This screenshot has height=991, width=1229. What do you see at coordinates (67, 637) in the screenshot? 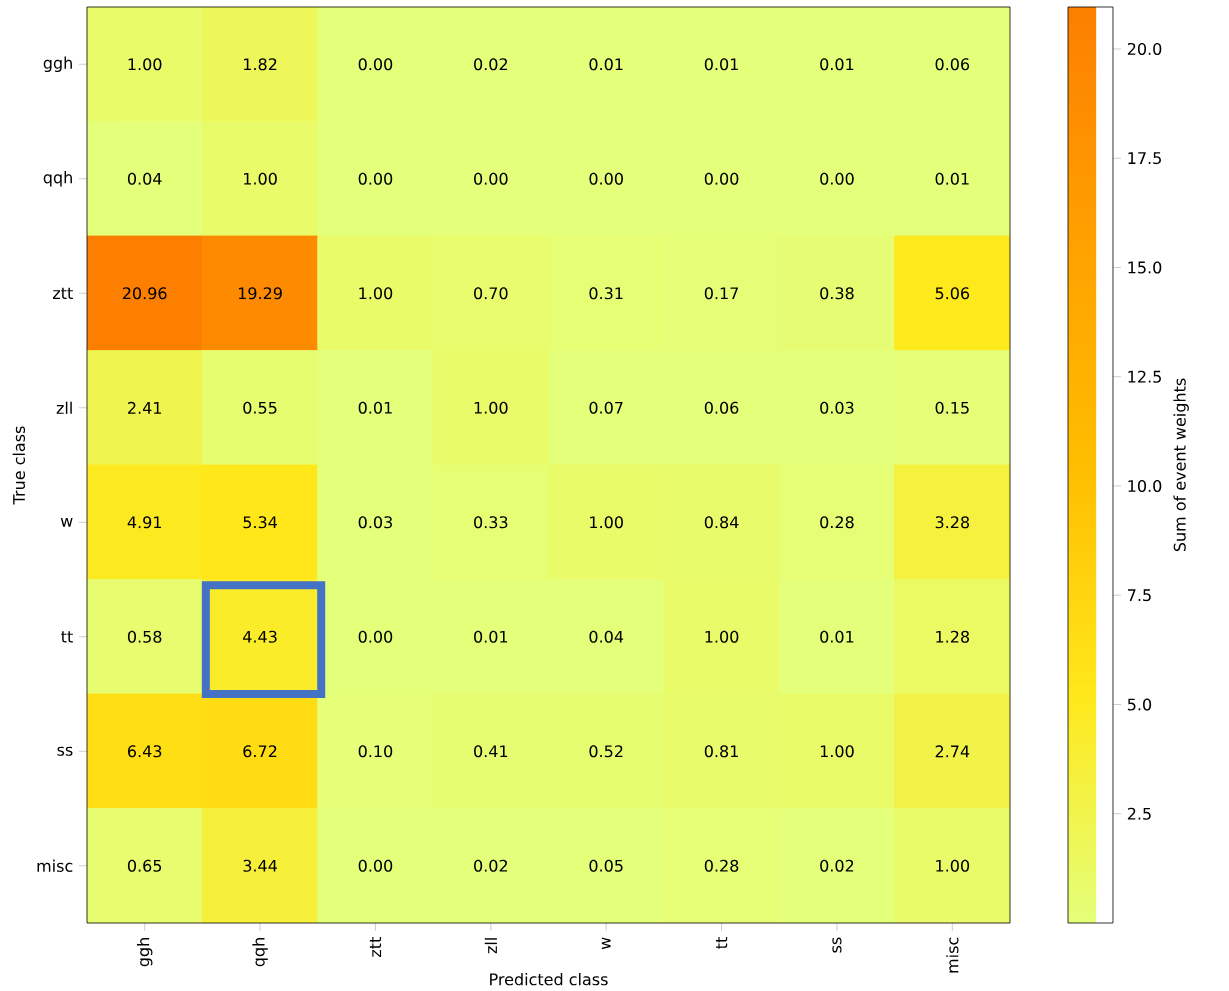
I see `y-tick-label: tt` at bounding box center [67, 637].